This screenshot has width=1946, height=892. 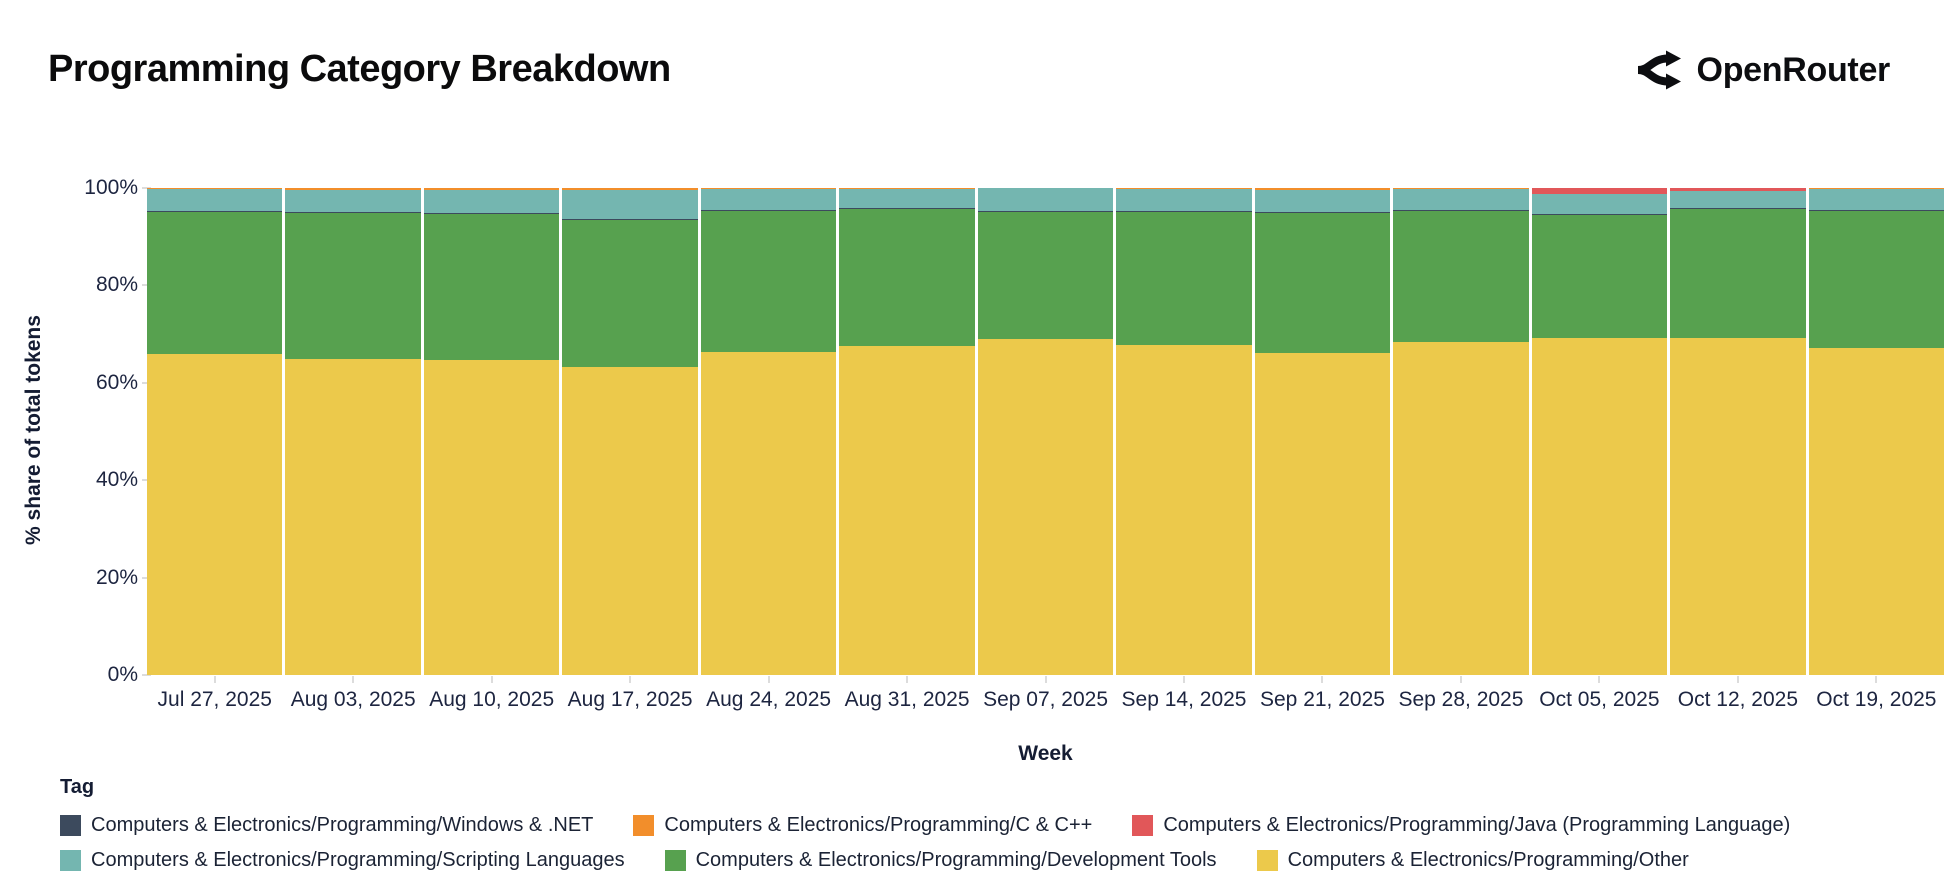 I want to click on x-tick-label: Aug 10, 2025, so click(x=492, y=699).